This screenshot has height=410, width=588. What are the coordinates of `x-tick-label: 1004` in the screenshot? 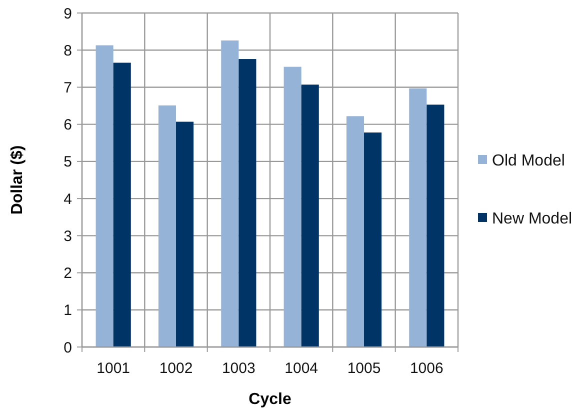 It's located at (301, 368).